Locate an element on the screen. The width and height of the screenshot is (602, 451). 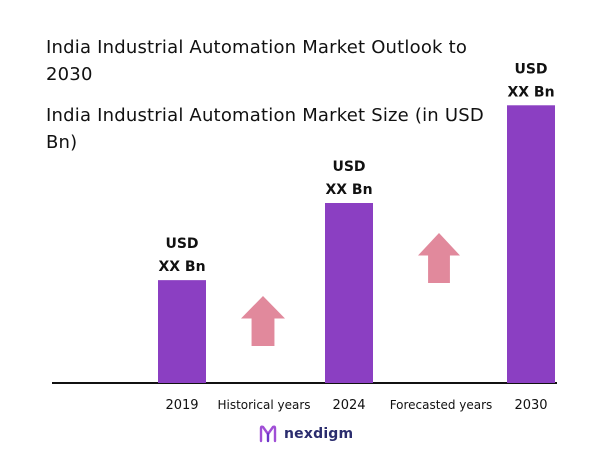
data-label-value-2024: XX Bn is located at coordinates (348, 190).